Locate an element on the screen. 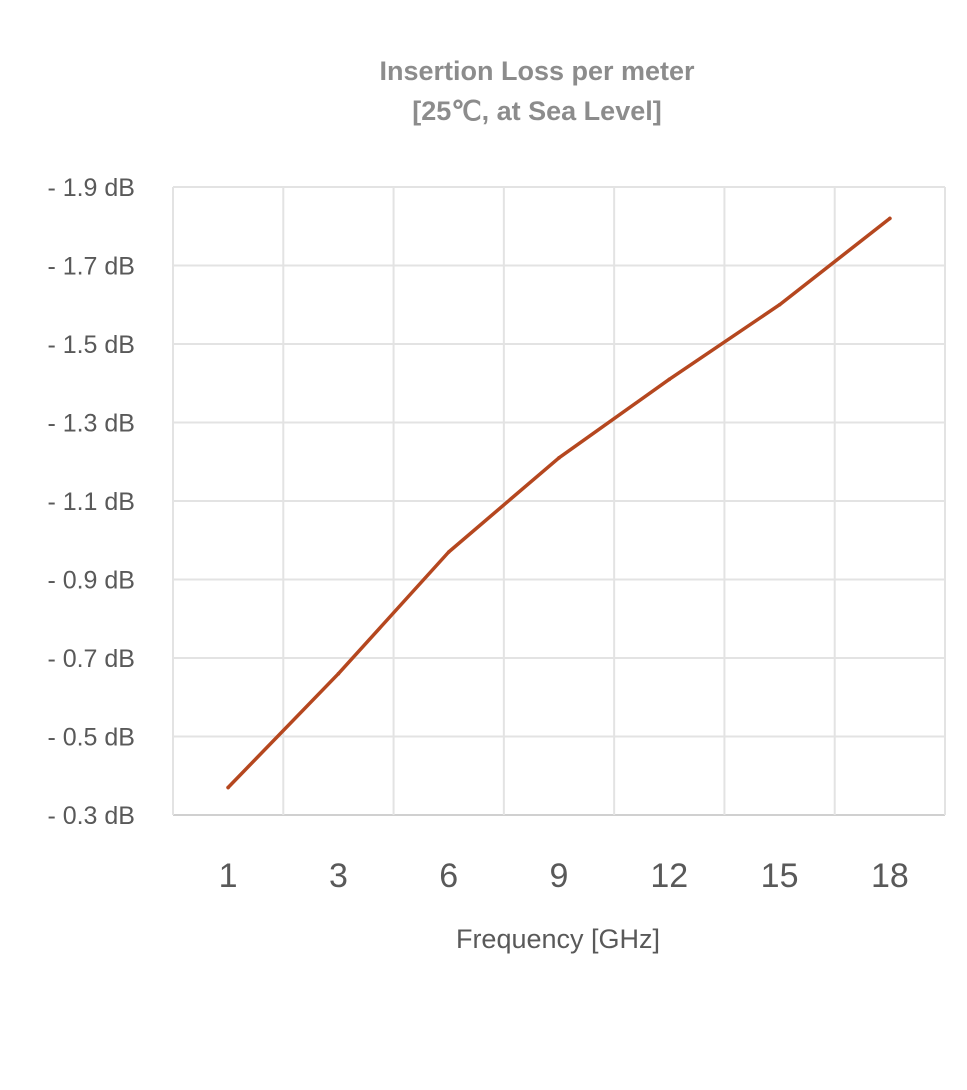 This screenshot has width=967, height=1090. x-tick-label: 6 is located at coordinates (448, 876).